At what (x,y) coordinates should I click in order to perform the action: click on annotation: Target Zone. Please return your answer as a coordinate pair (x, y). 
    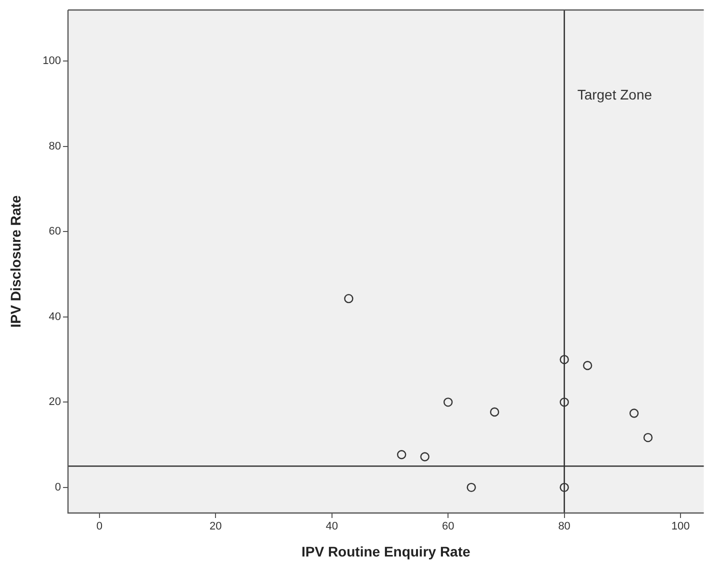
    Looking at the image, I should click on (614, 94).